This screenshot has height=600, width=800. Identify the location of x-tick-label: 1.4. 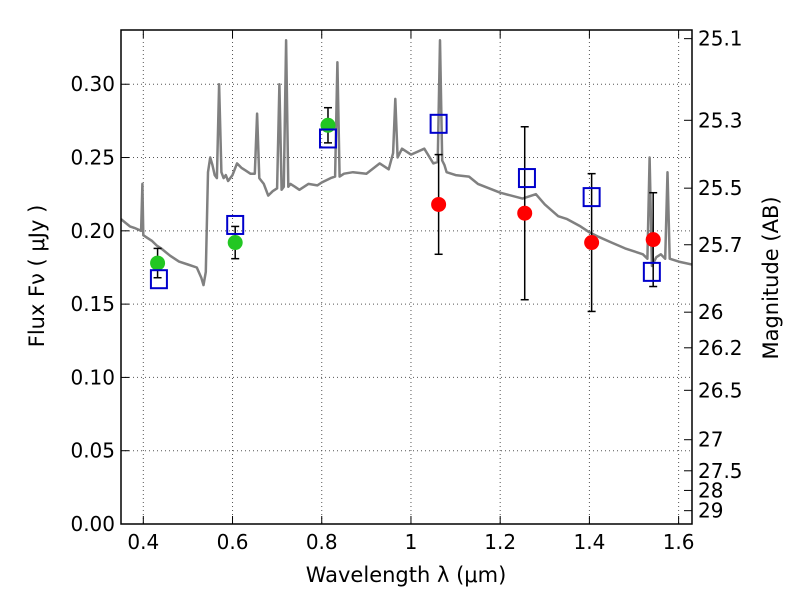
(589, 542).